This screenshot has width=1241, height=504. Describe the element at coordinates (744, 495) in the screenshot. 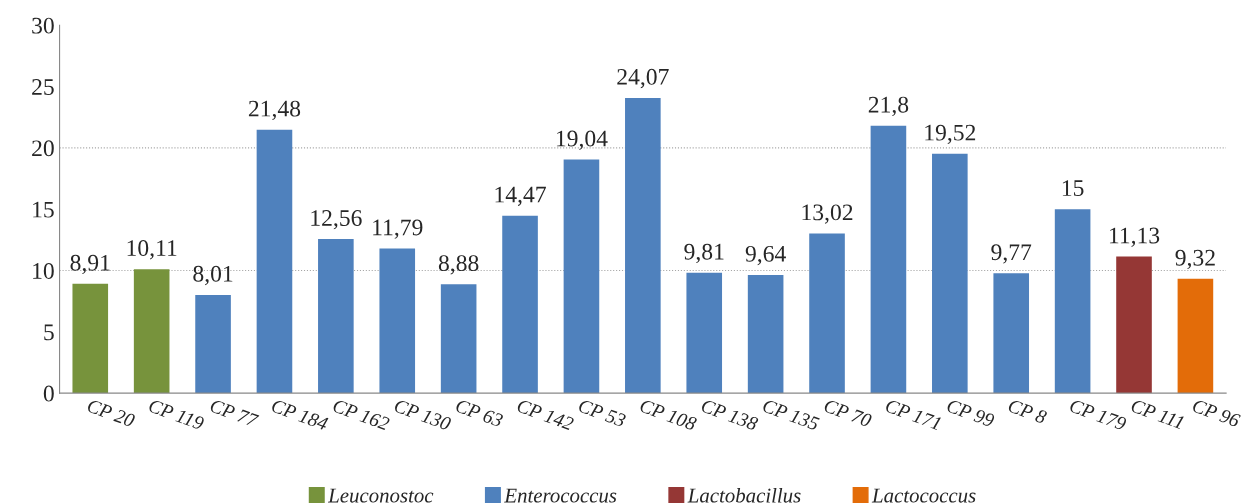

I see `legend-label: Lactobacillus` at that location.